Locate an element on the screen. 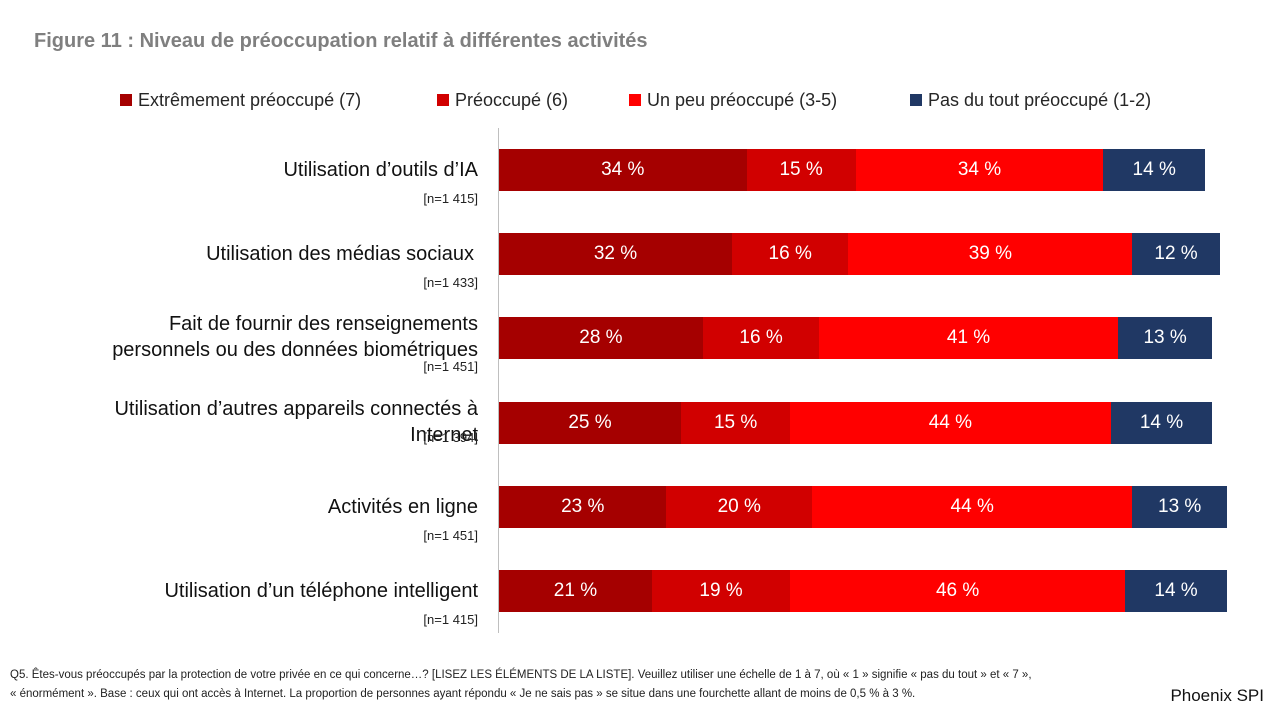  bar-segment: 12 % is located at coordinates (1176, 254).